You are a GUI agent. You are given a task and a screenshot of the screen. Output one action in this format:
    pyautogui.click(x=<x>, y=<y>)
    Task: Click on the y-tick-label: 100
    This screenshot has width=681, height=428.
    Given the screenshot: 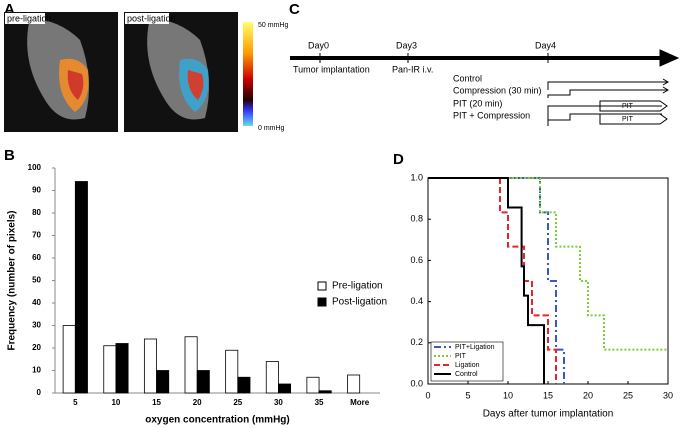 What is the action you would take?
    pyautogui.click(x=35, y=167)
    